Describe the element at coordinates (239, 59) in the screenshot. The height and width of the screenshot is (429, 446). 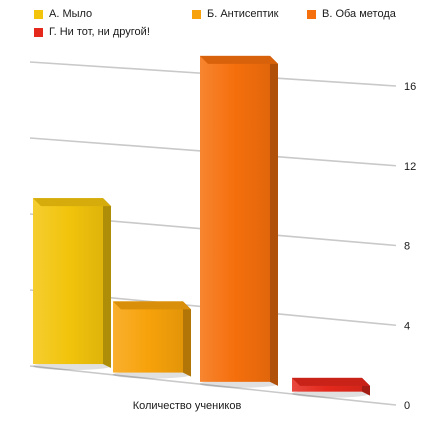
I see `bar-top-both` at that location.